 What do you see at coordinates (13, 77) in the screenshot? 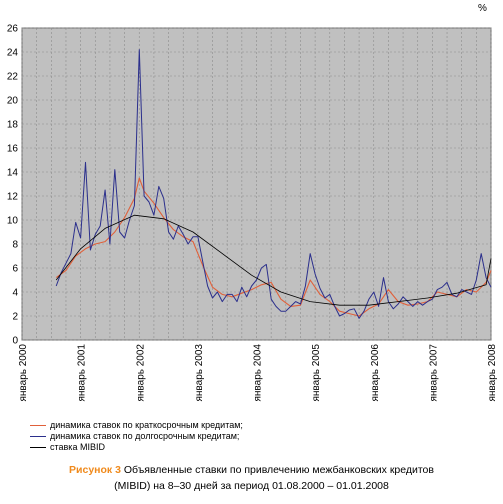
I see `y-tick-label: 22` at bounding box center [13, 77].